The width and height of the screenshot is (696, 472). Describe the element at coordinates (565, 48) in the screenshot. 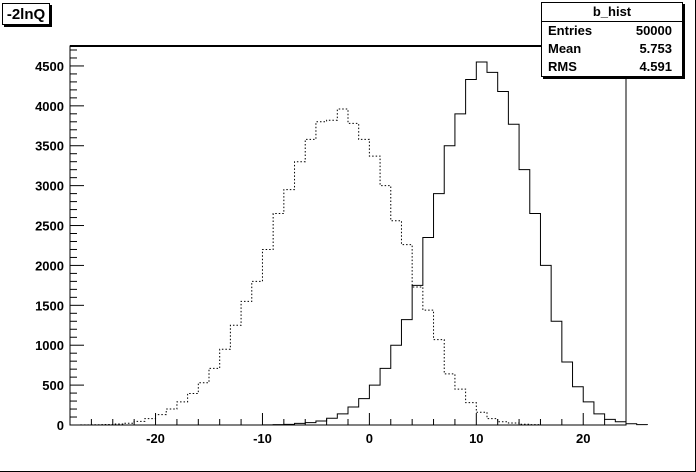

I see `stats-label: Mean` at that location.